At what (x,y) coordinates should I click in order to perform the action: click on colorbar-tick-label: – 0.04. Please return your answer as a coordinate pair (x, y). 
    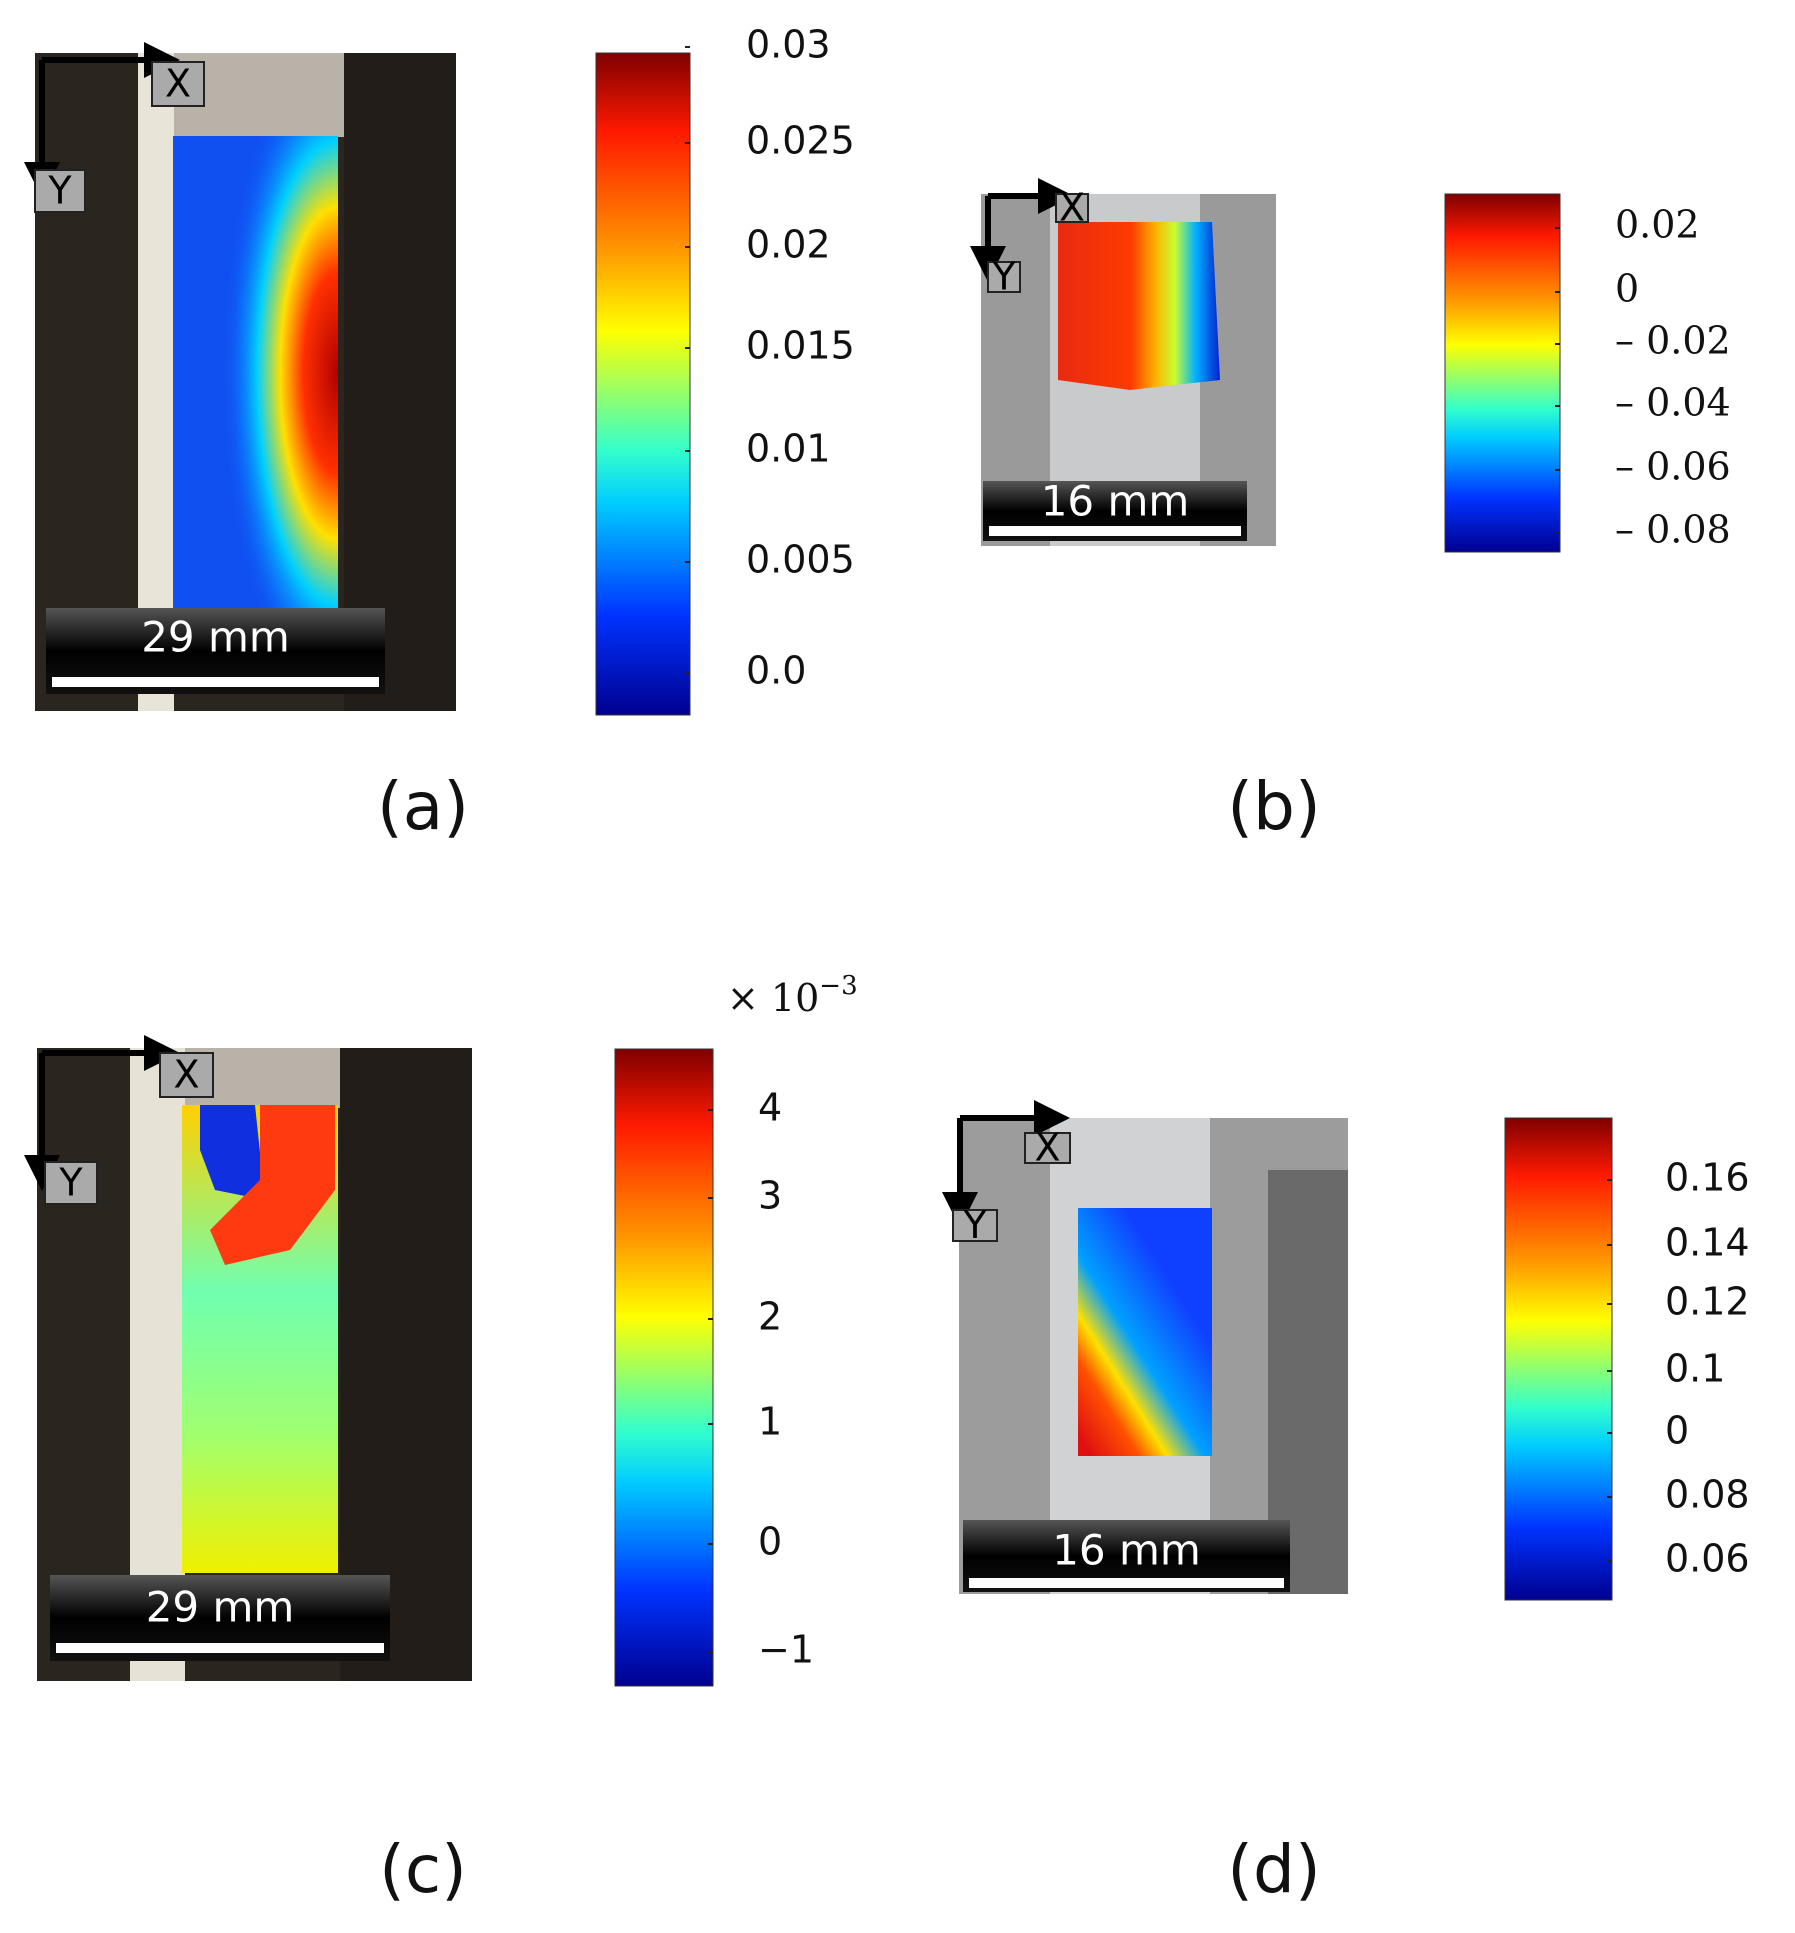
    Looking at the image, I should click on (1673, 403).